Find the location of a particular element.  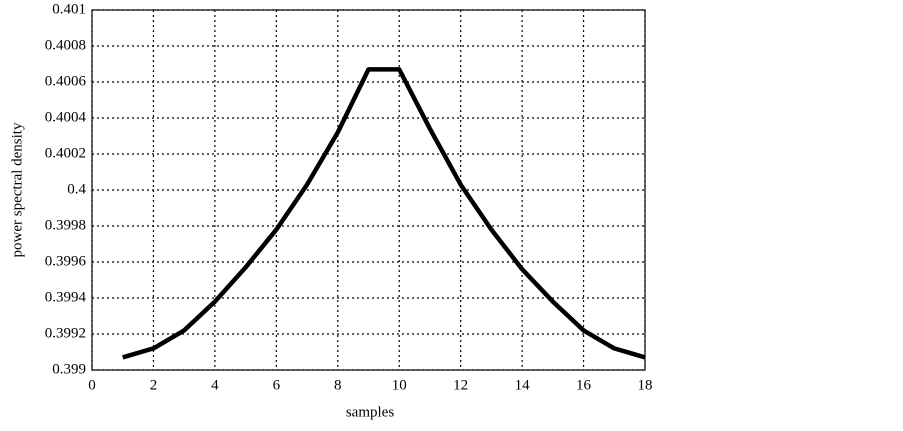

y-tick-label: 0.401 is located at coordinates (69, 9).